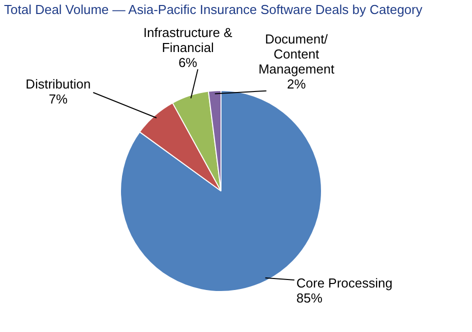 The image size is (472, 332). Describe the element at coordinates (58, 99) in the screenshot. I see `data-label: 7%` at that location.